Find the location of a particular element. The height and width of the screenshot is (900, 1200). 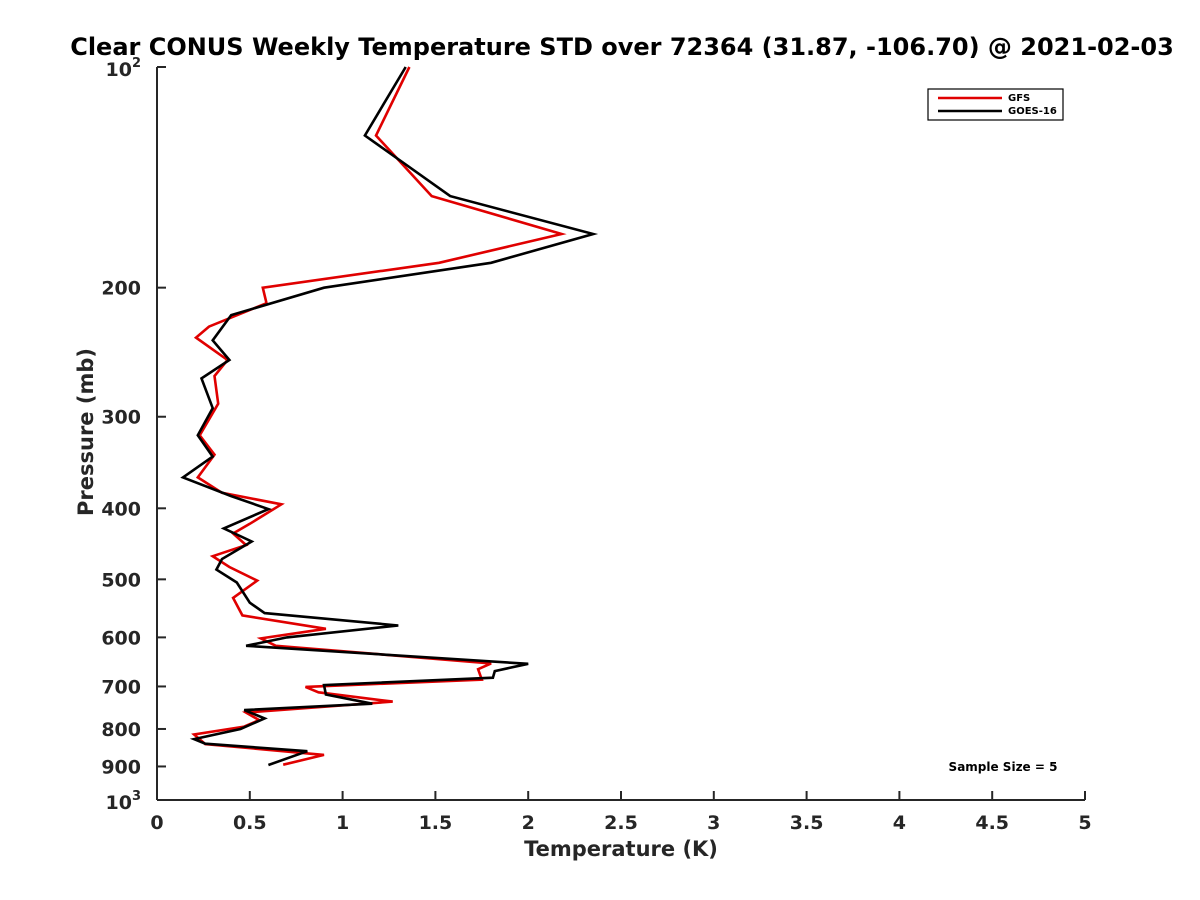

x-axis-label: Temperature (K) is located at coordinates (621, 849).